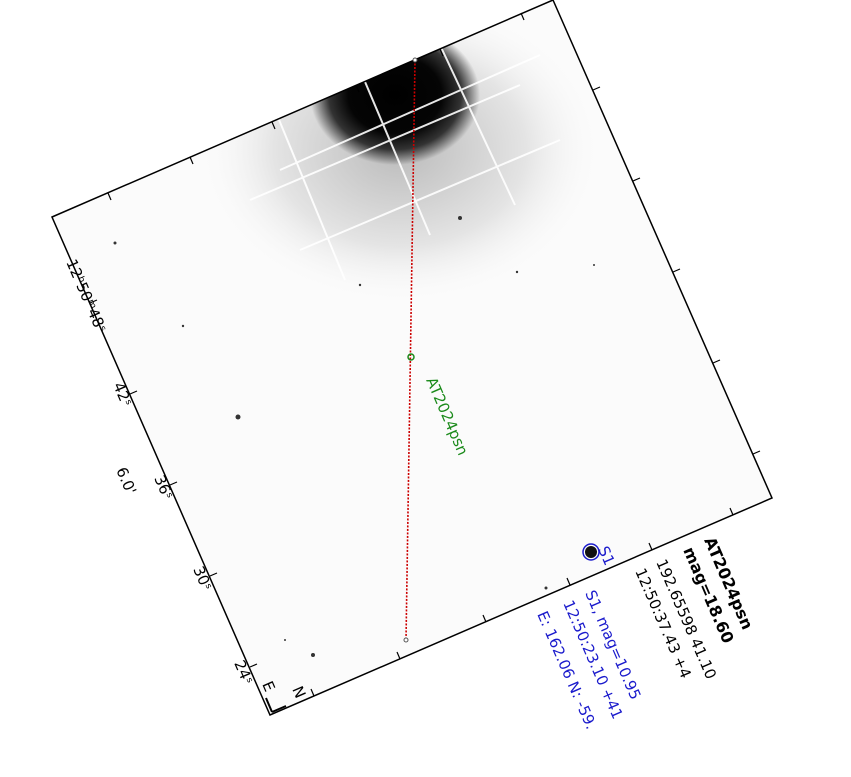 The width and height of the screenshot is (851, 777). I want to click on compass, so click(276, 705).